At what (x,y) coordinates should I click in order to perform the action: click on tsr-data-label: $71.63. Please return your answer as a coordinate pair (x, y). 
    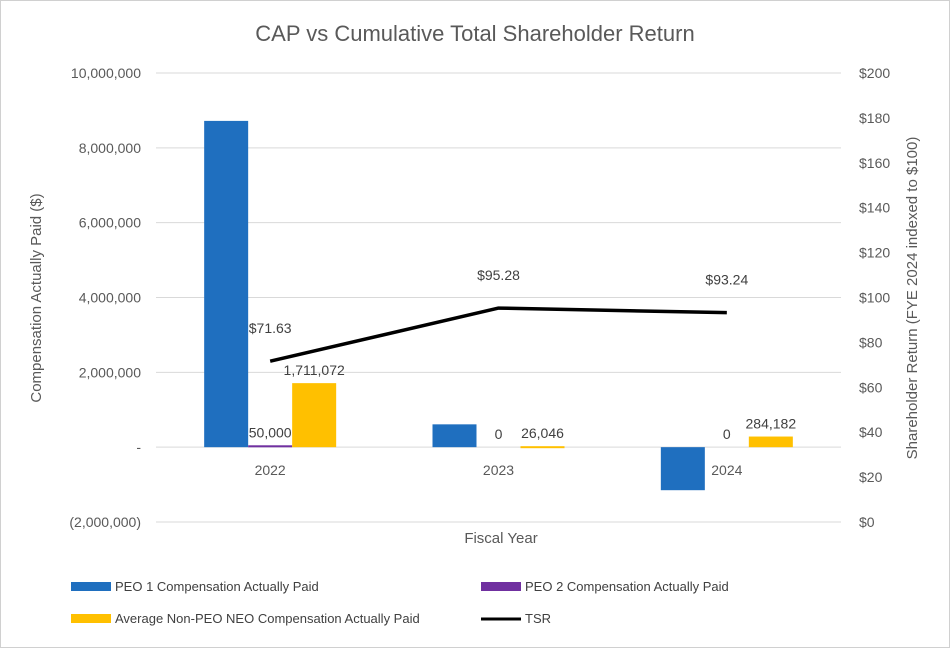
    Looking at the image, I should click on (270, 328).